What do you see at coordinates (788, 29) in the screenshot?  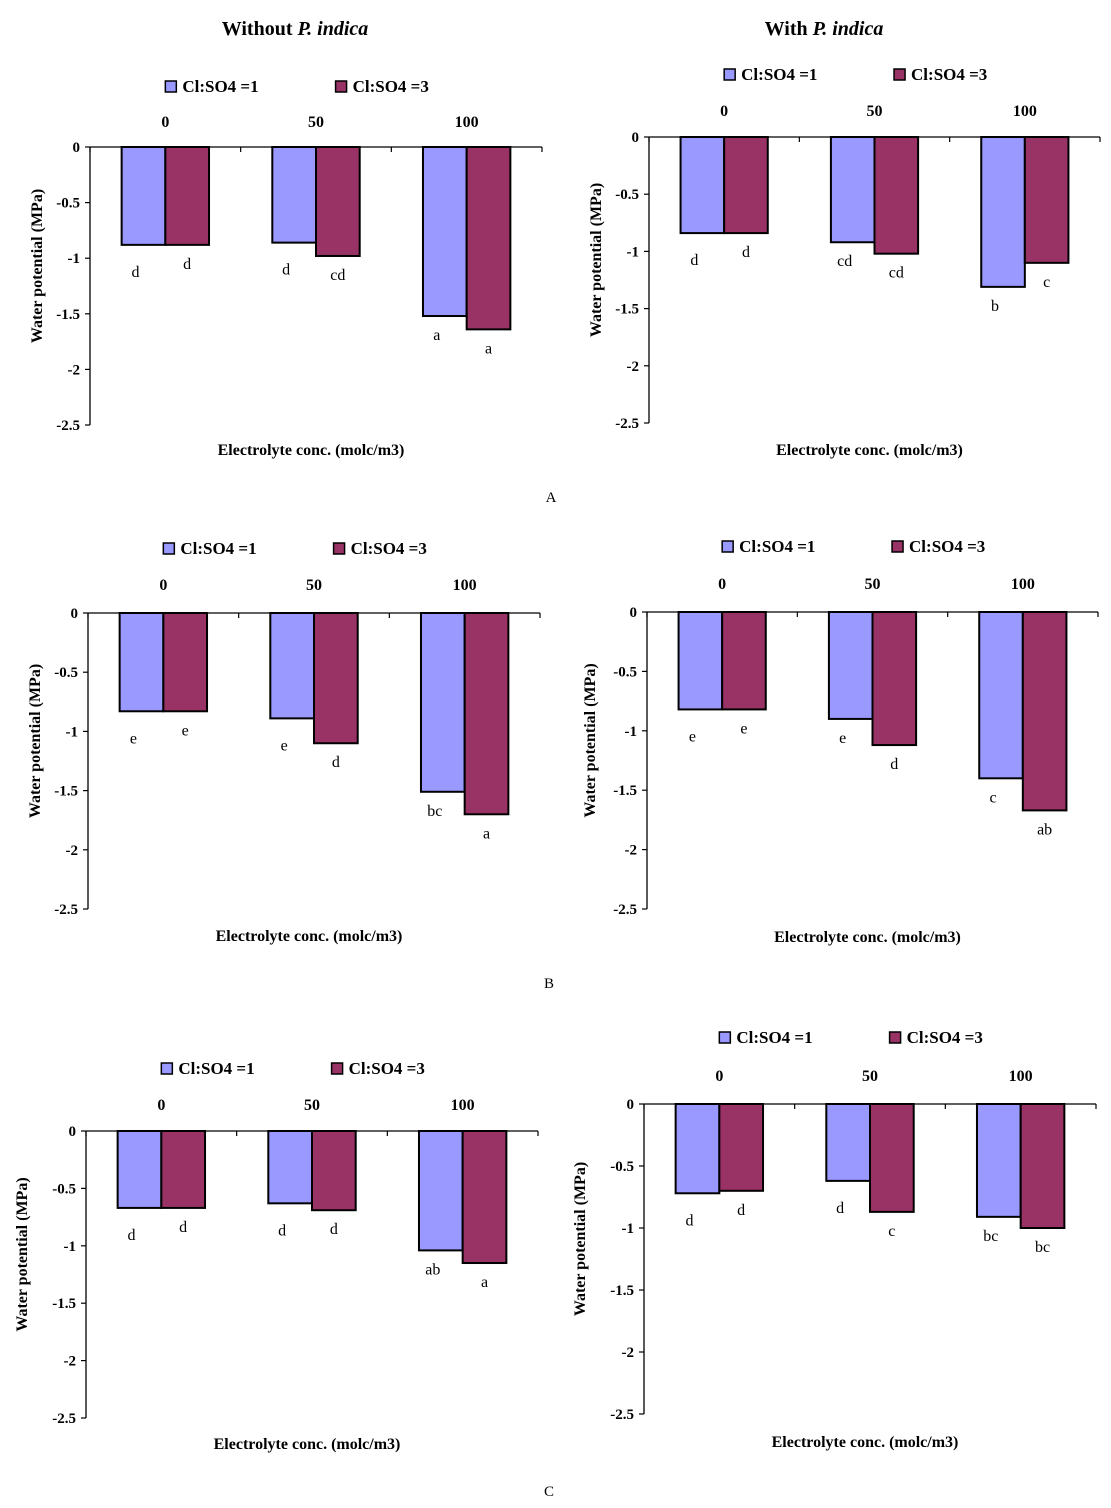 I see `column-title-prefix: With` at bounding box center [788, 29].